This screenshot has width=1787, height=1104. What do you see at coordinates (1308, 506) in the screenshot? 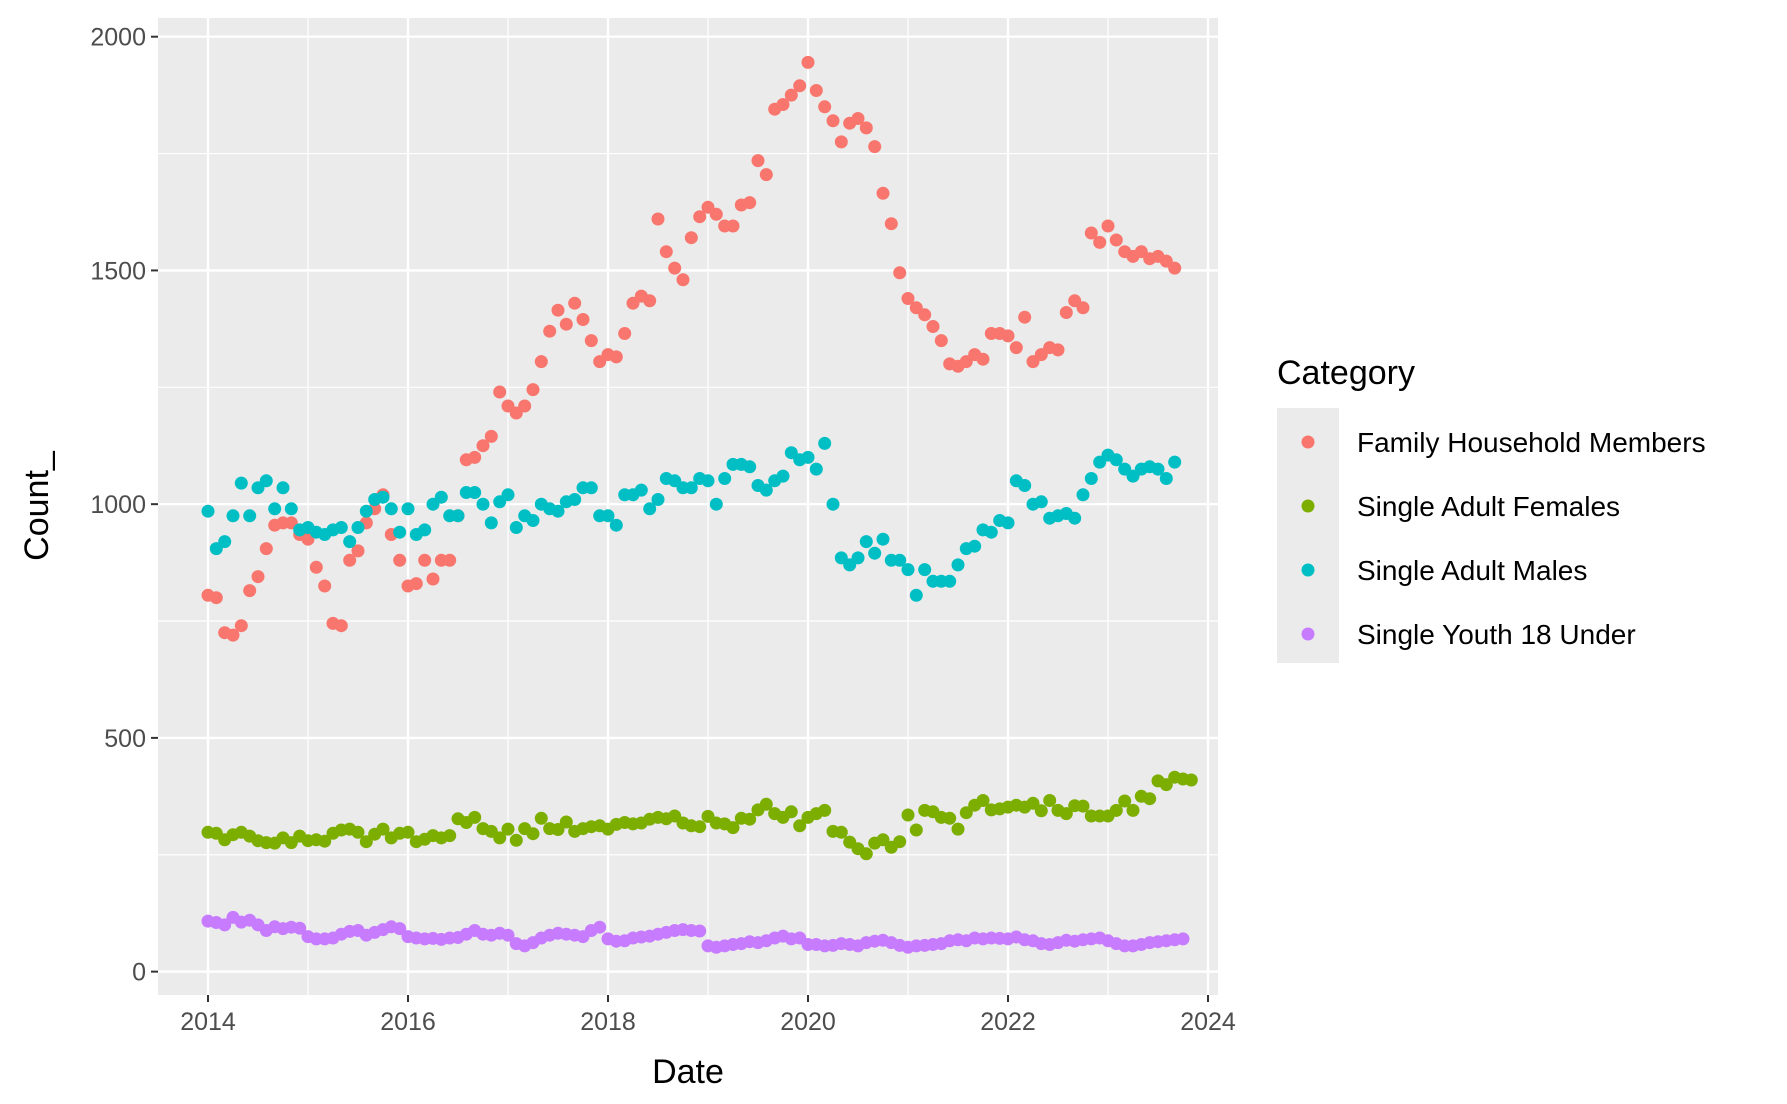
I see `legend-key` at bounding box center [1308, 506].